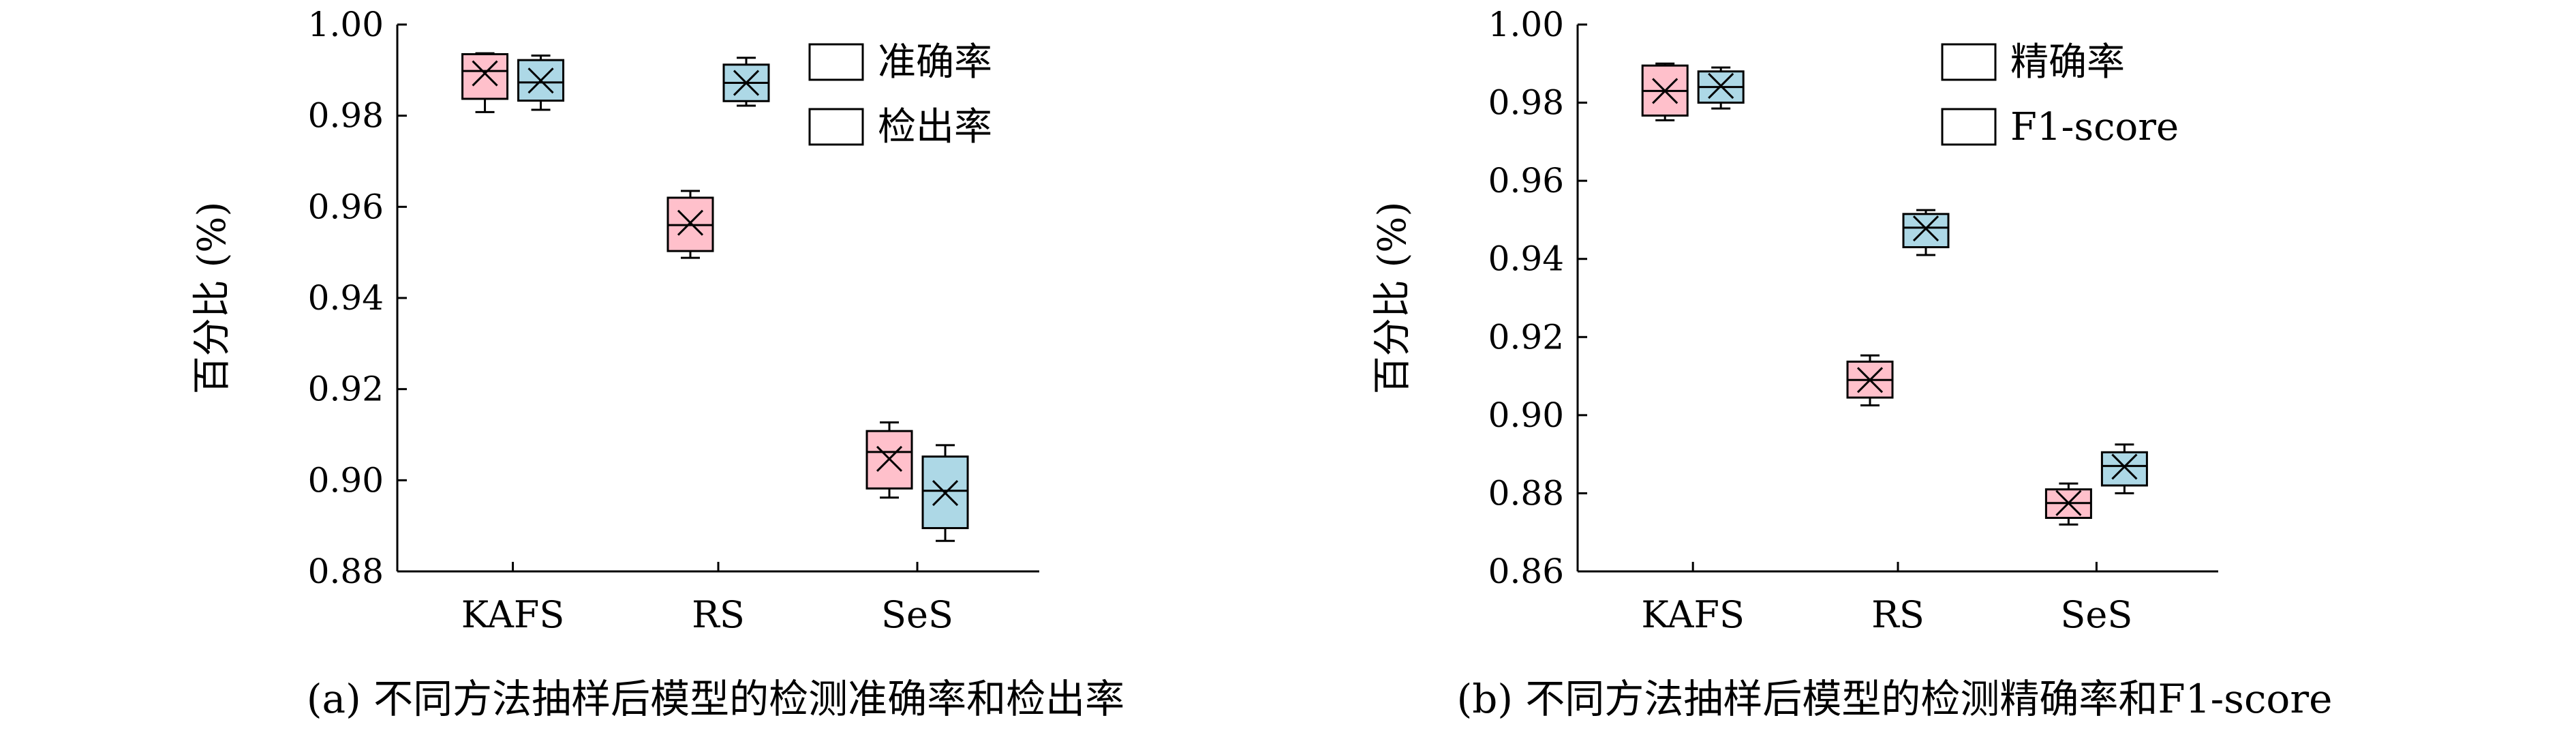  I want to click on box-精确率-RS, so click(1870, 381).